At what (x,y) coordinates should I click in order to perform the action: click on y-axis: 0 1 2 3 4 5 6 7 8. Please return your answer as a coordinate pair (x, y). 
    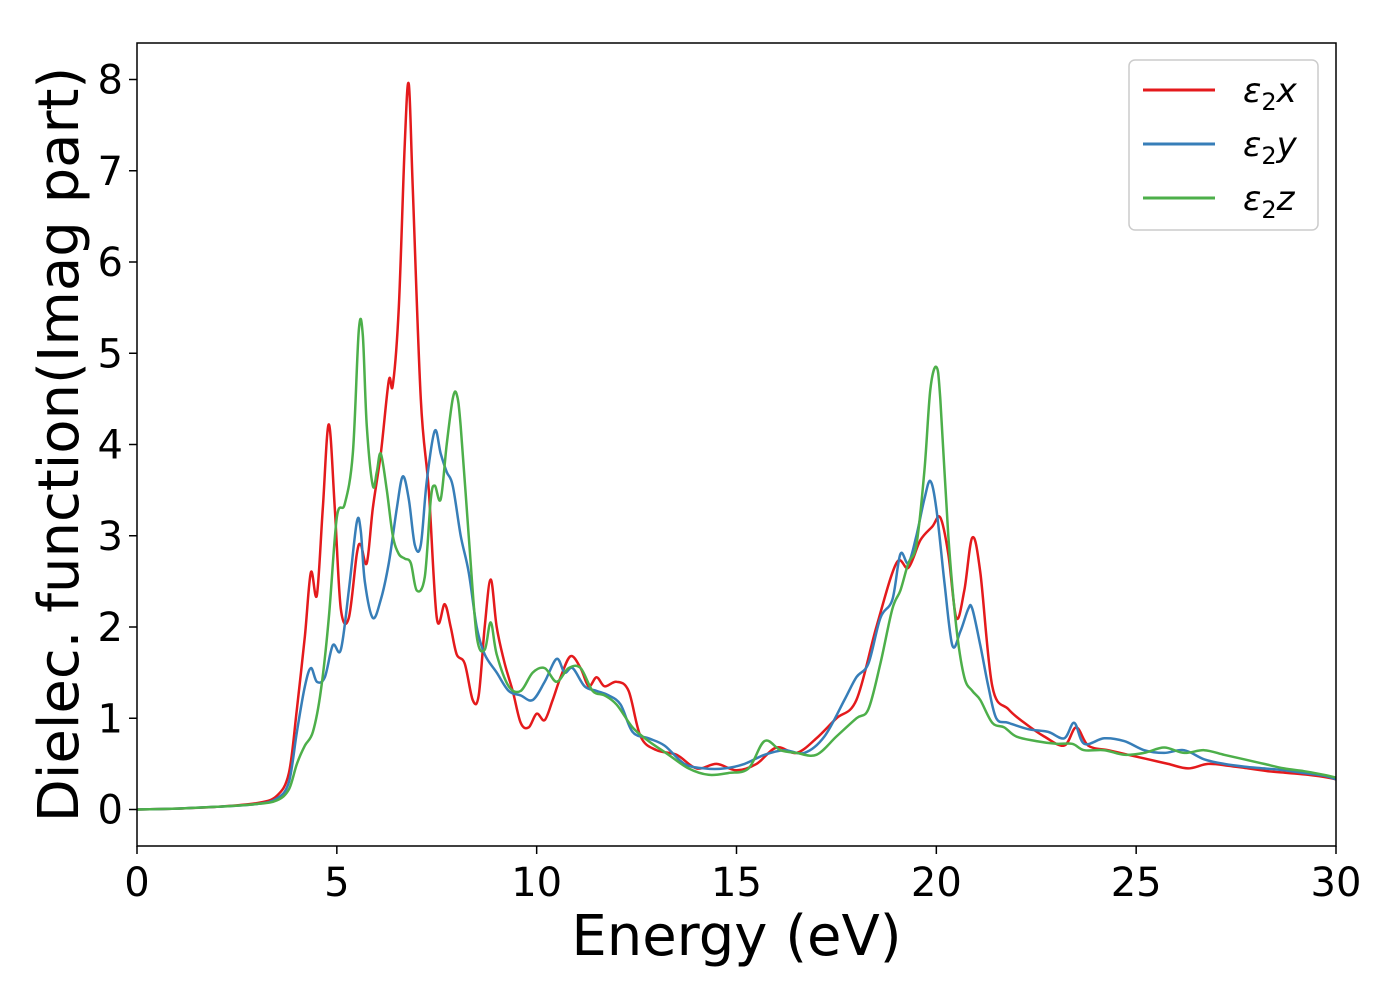
    Looking at the image, I should click on (117, 446).